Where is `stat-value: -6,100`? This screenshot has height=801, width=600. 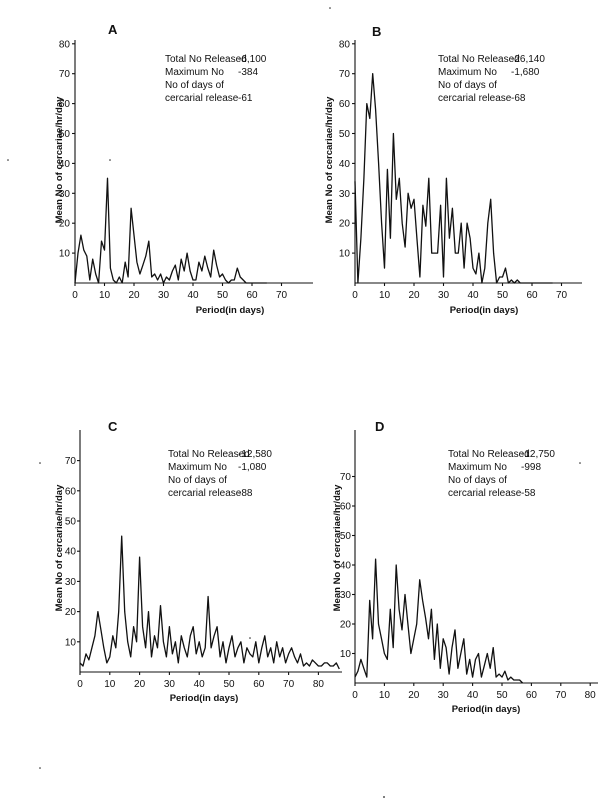 stat-value: -6,100 is located at coordinates (252, 59).